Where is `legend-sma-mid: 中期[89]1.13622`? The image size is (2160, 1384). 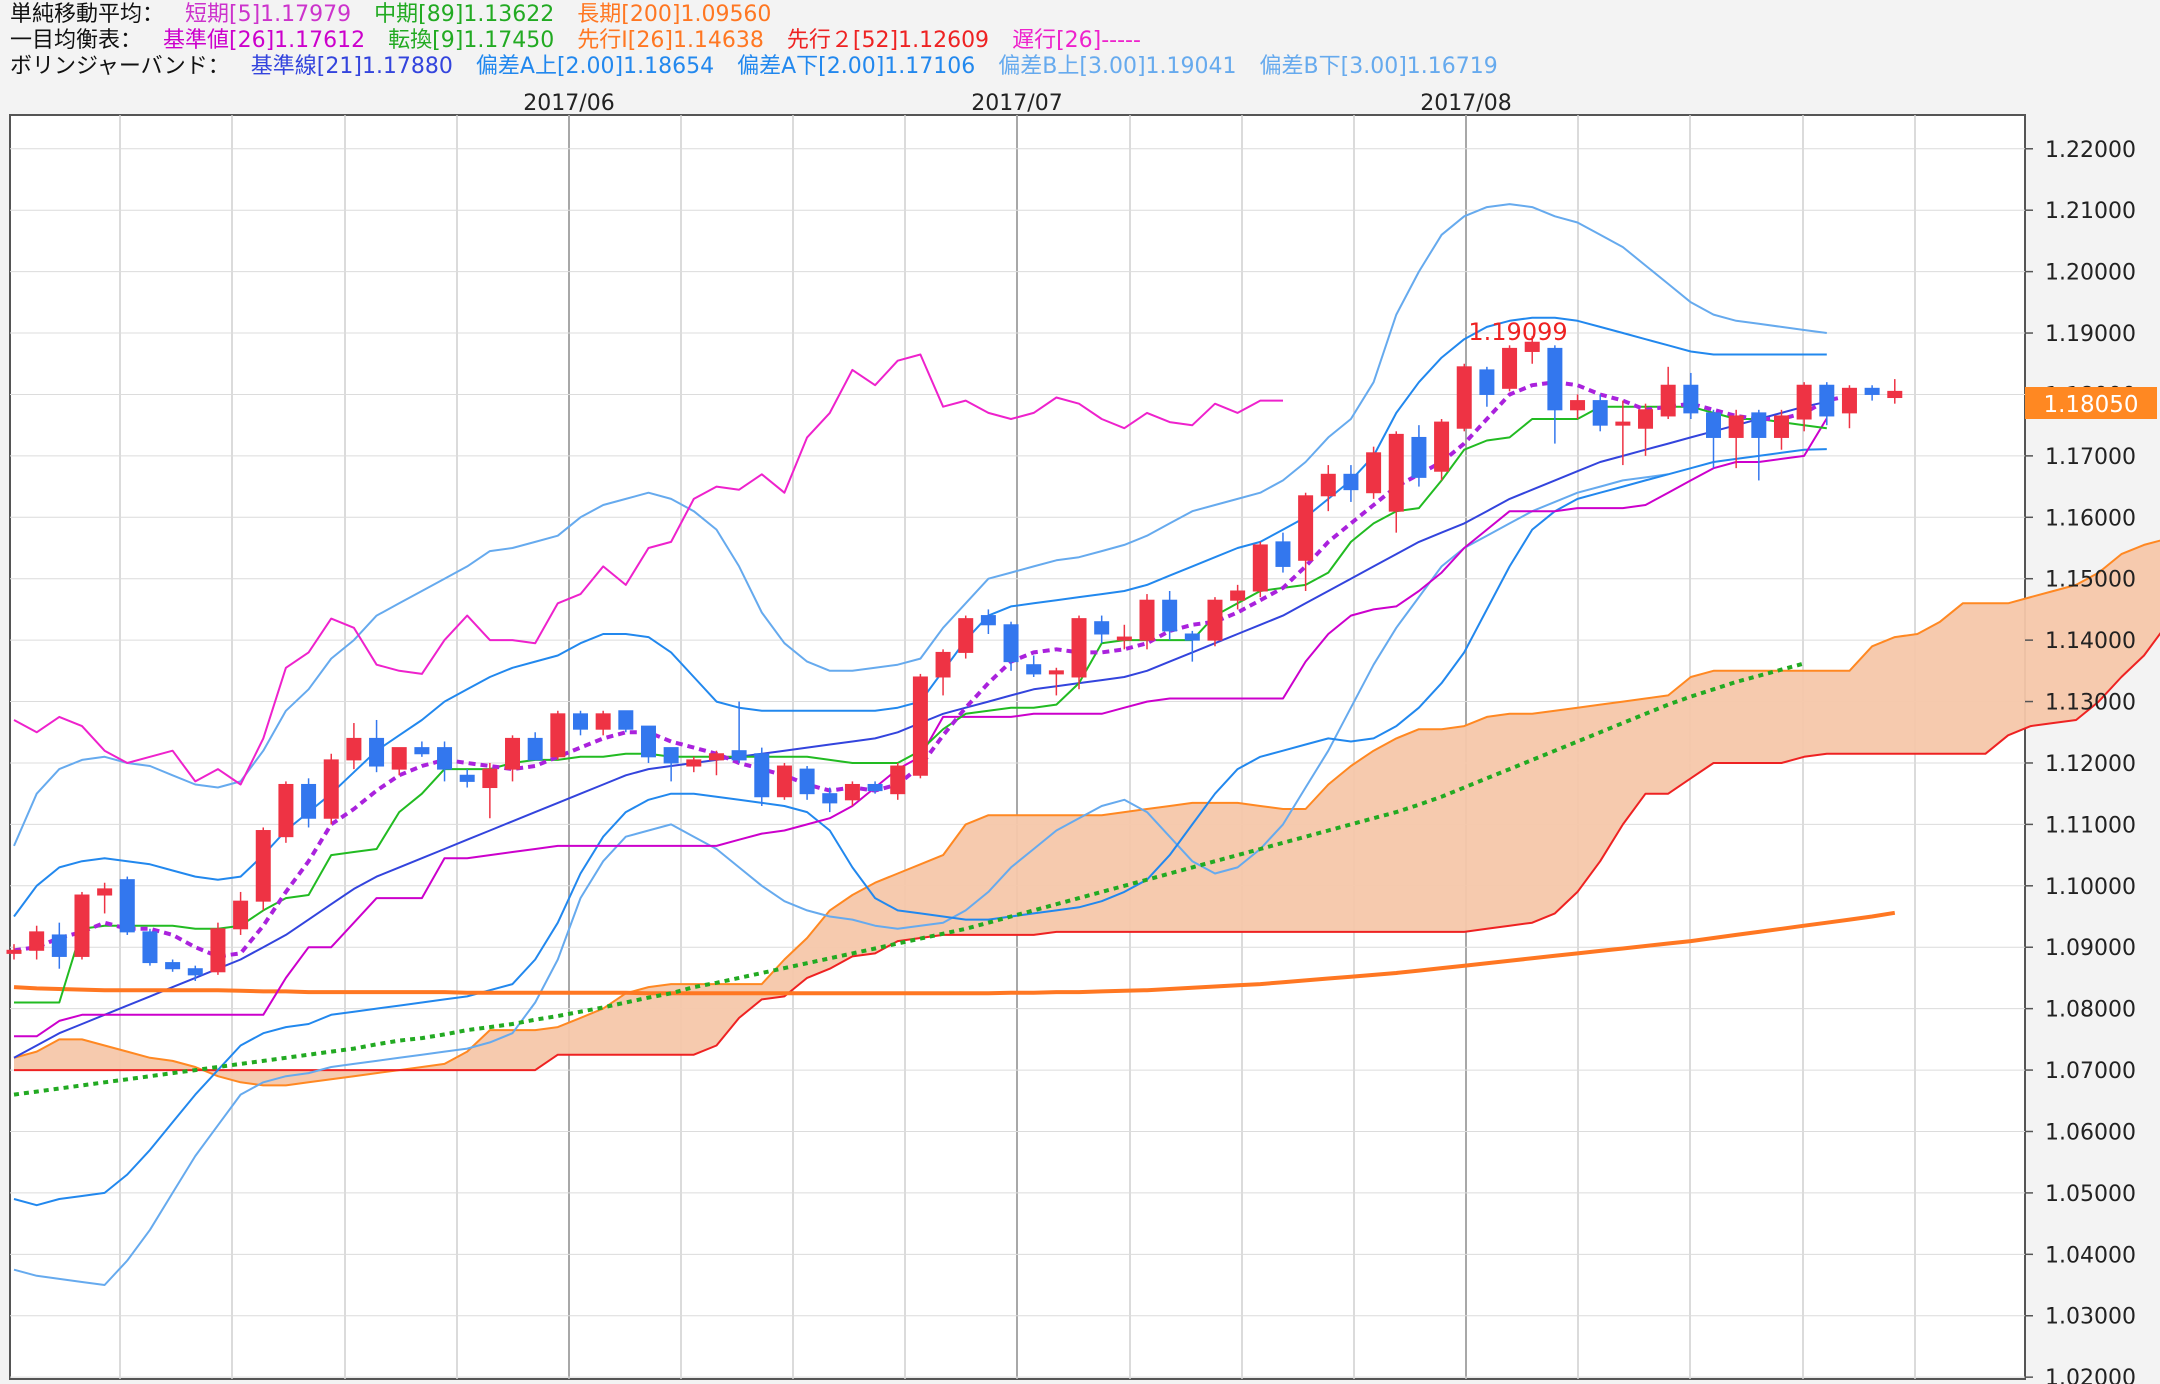 legend-sma-mid: 中期[89]1.13622 is located at coordinates (464, 14).